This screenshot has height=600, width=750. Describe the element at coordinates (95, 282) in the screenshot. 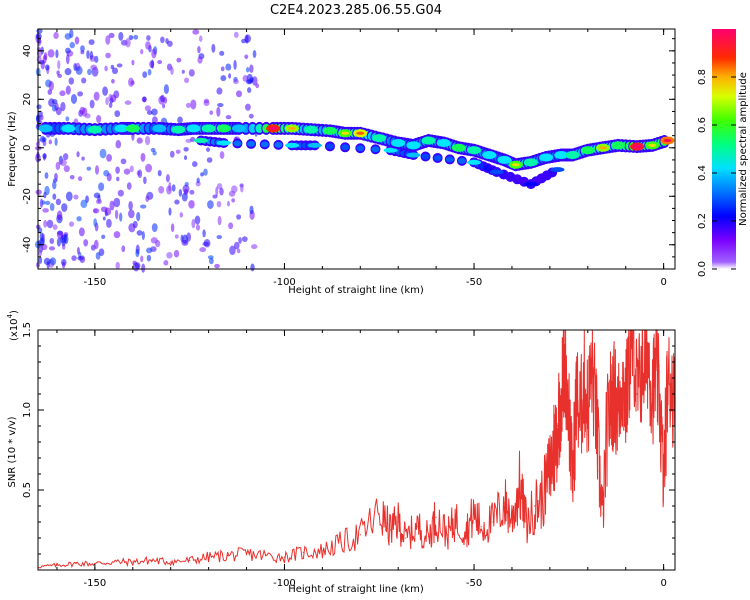

I see `x-tick-label: -150` at that location.